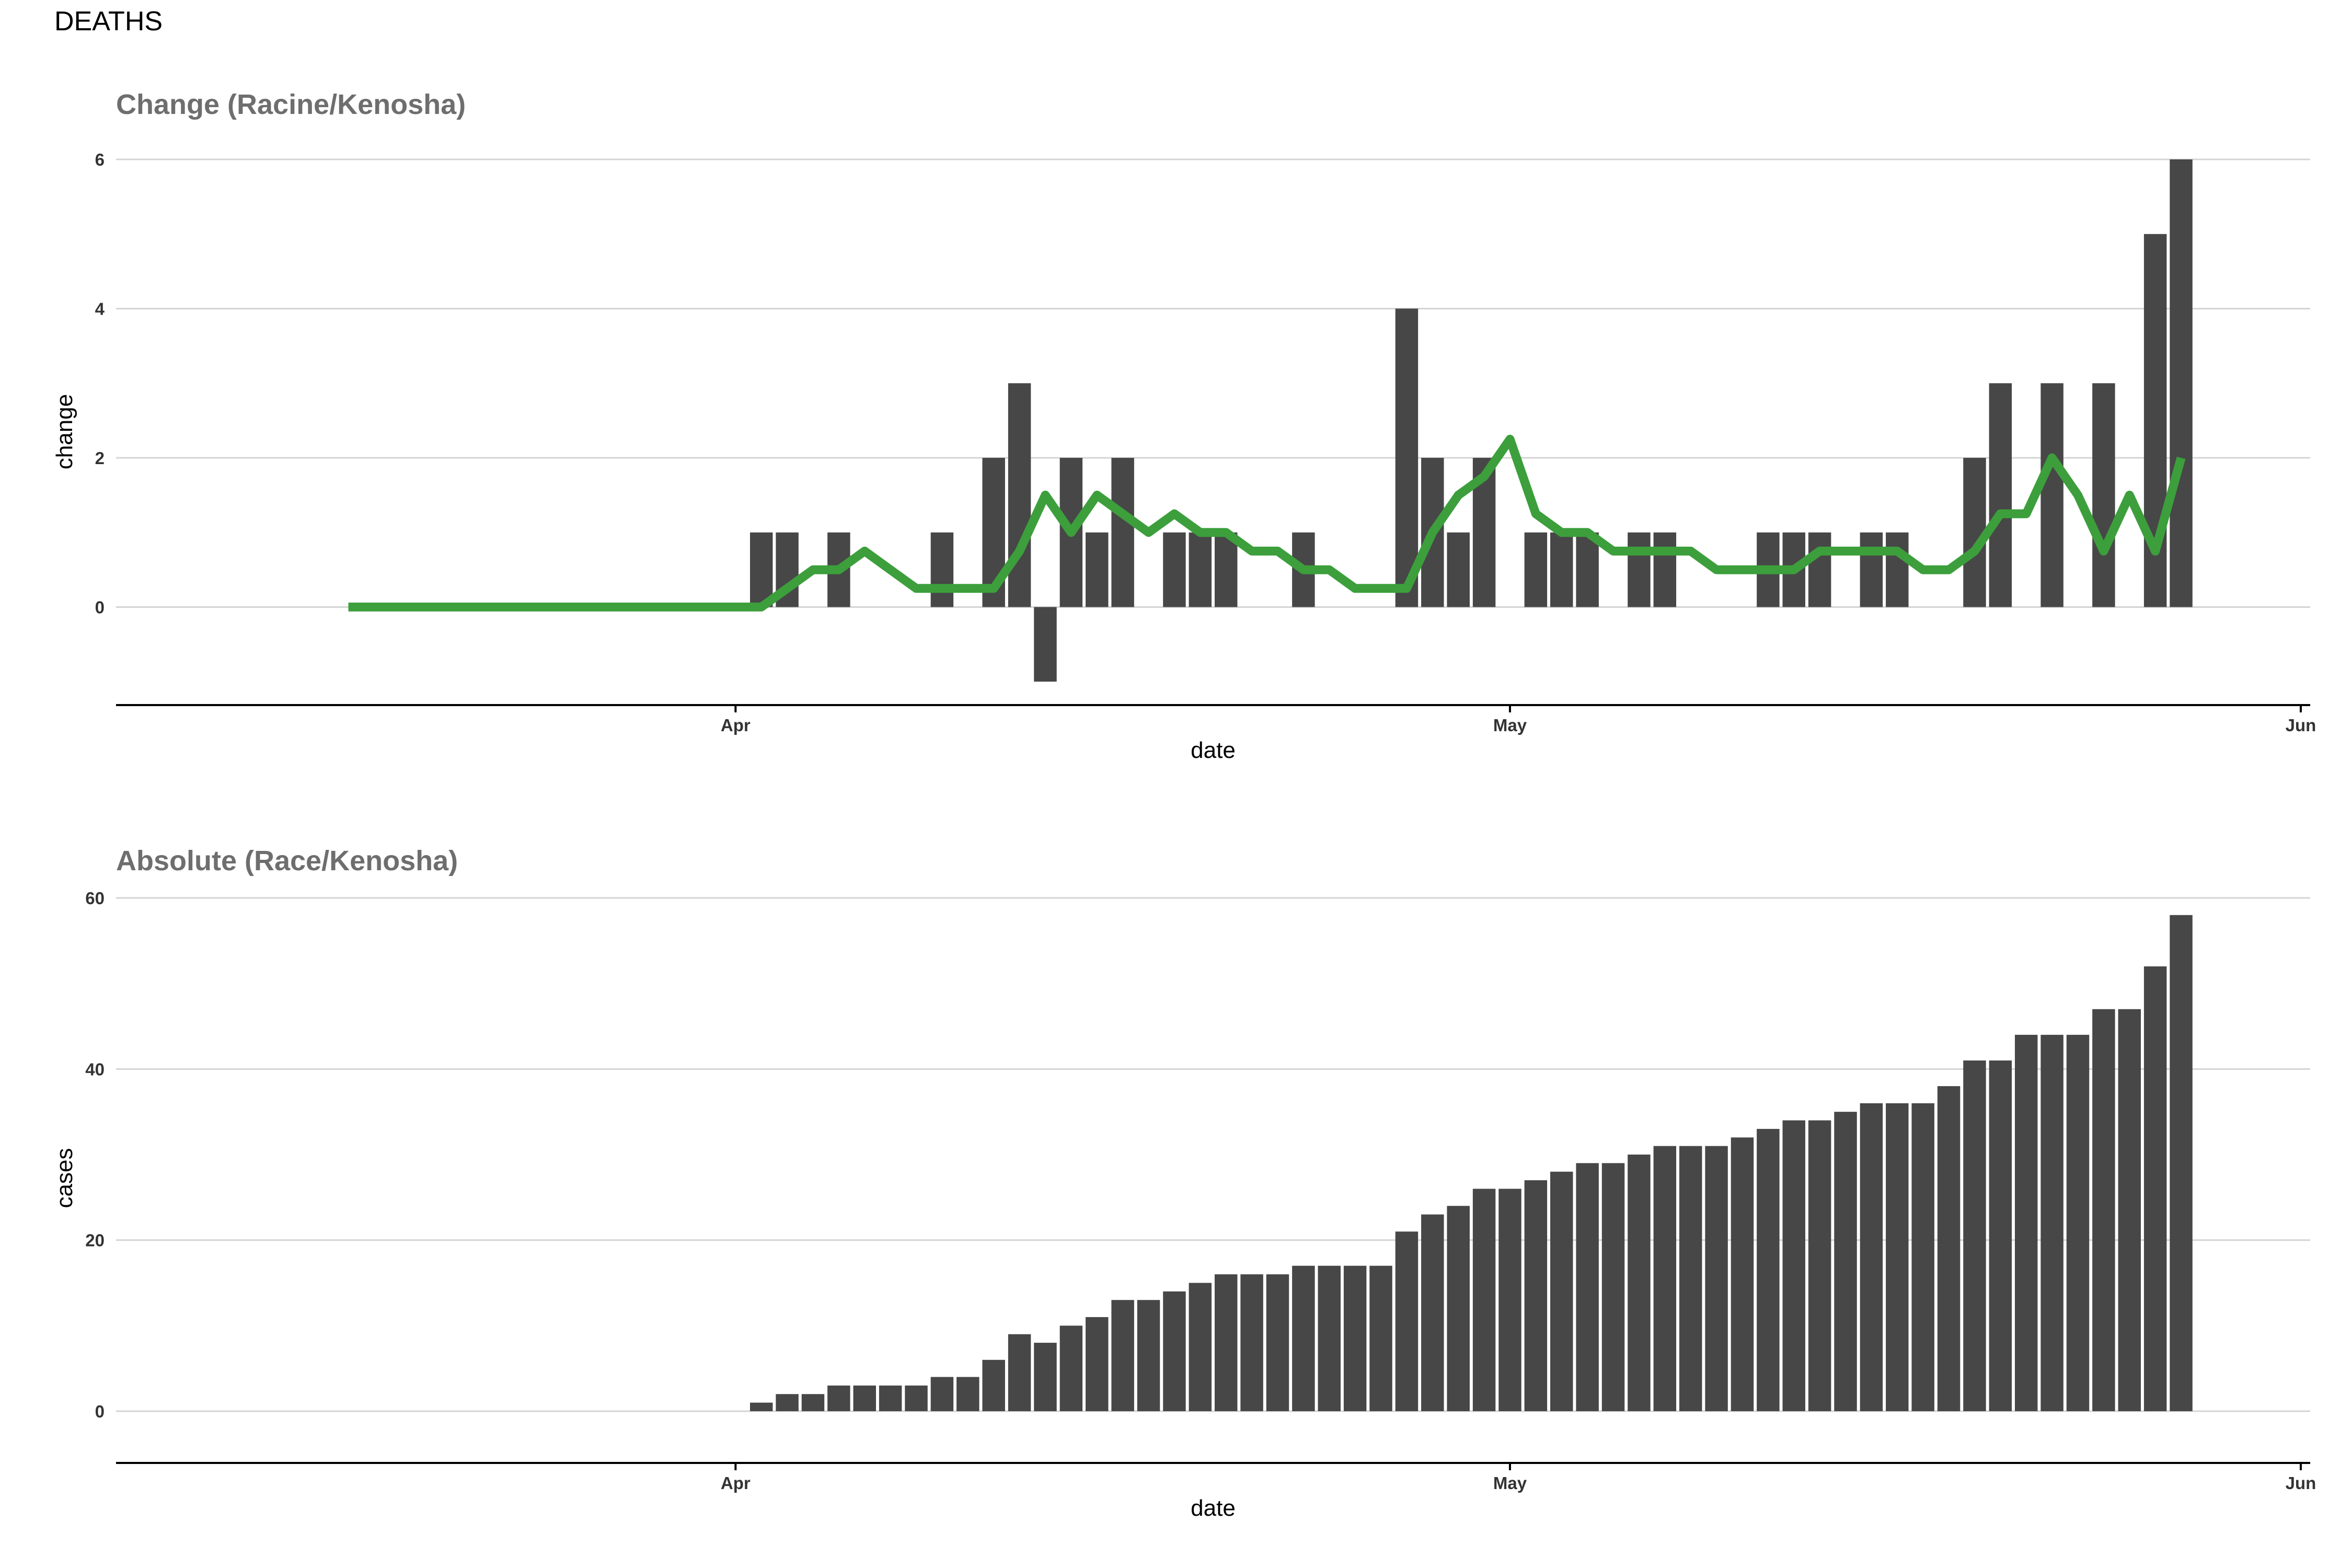 This screenshot has width=2352, height=1568. I want to click on change-y-tick-label: 2, so click(100, 458).